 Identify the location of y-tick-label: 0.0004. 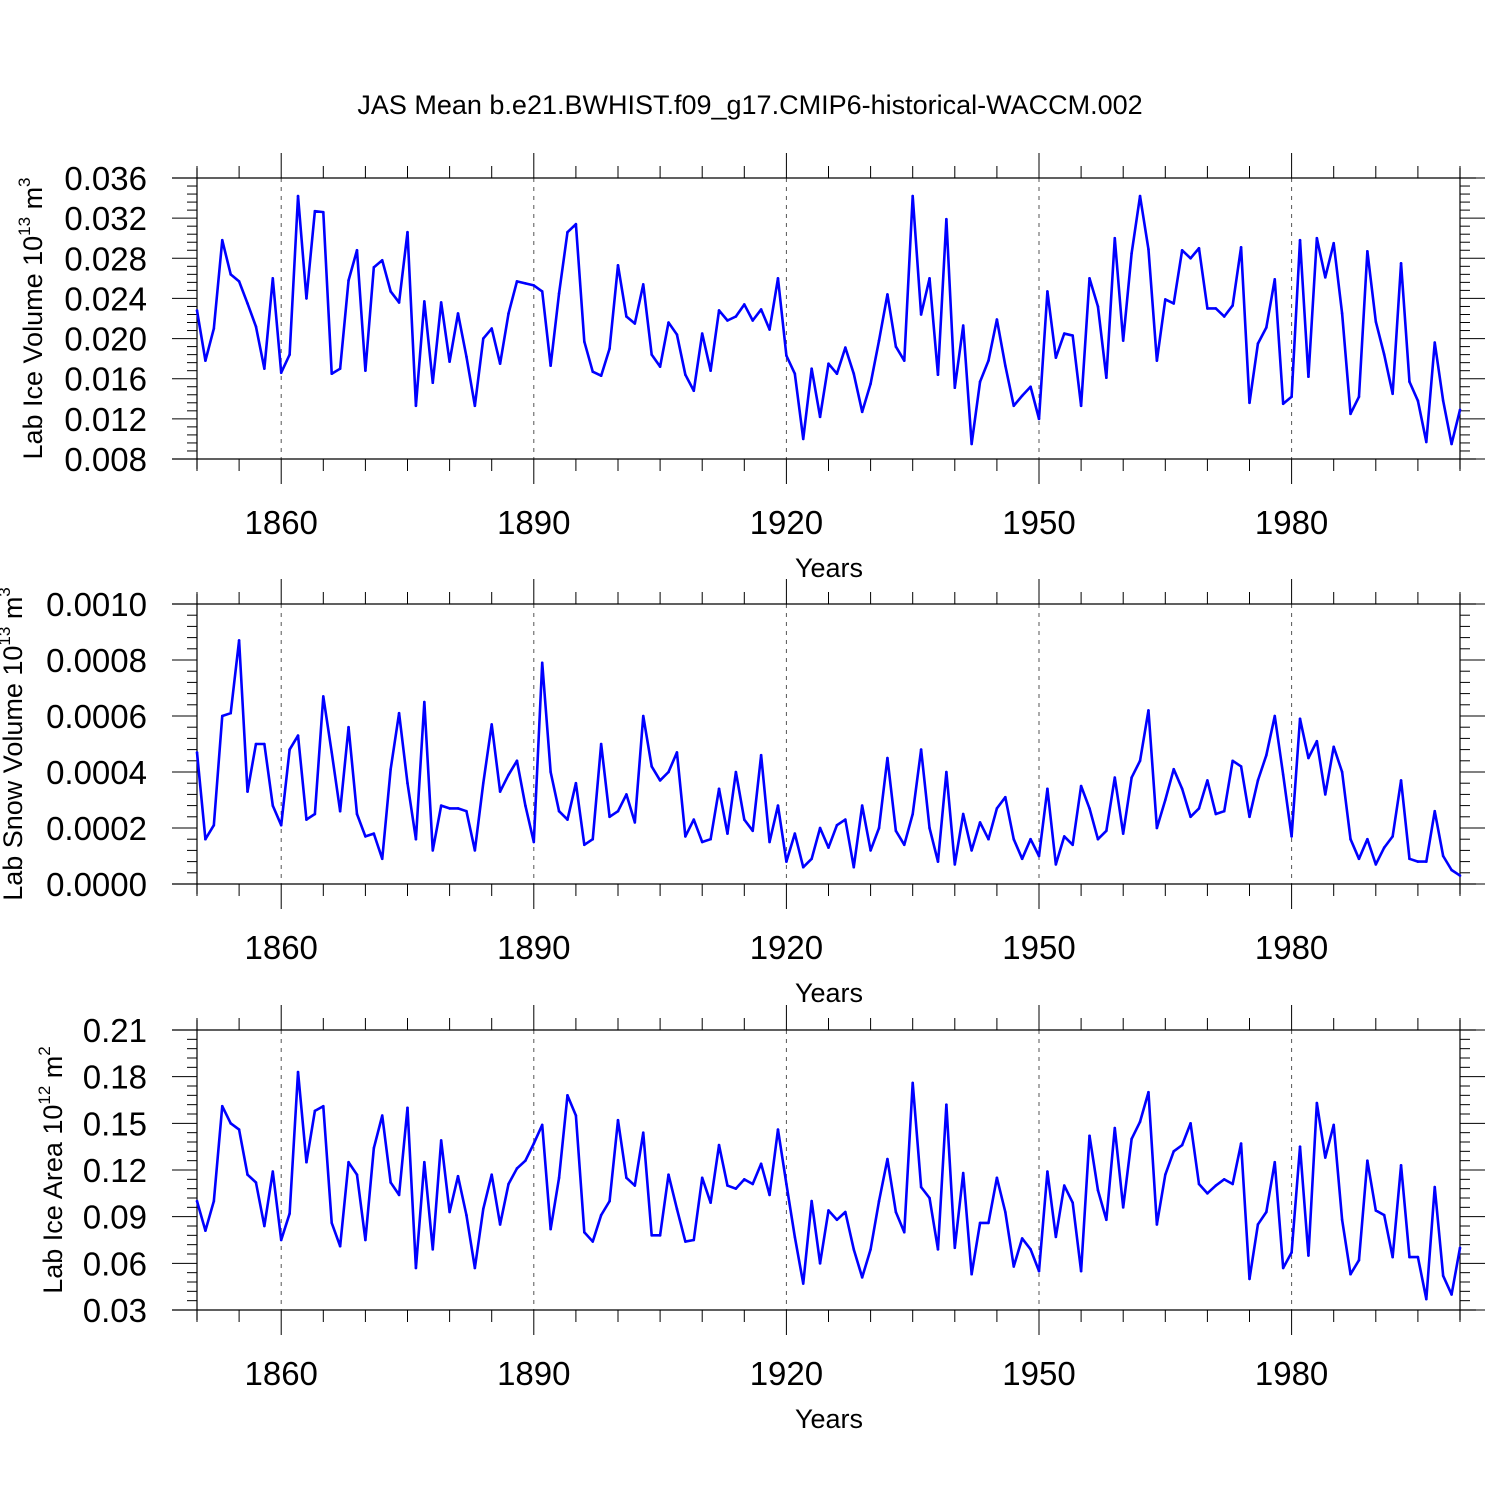
(96, 772).